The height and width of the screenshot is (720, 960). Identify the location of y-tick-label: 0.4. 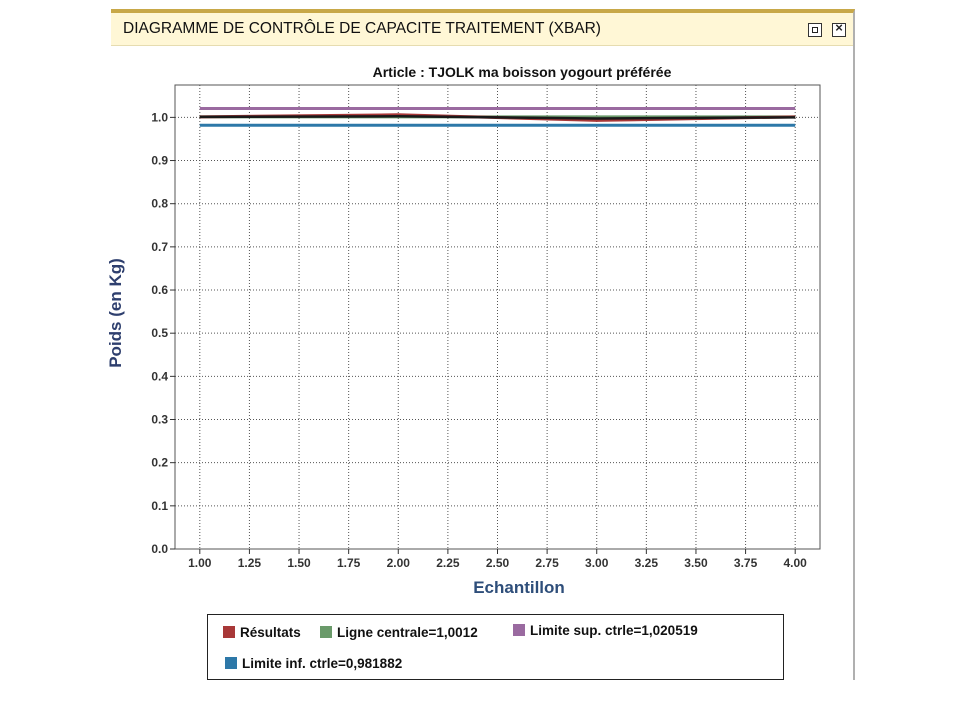
(159, 376).